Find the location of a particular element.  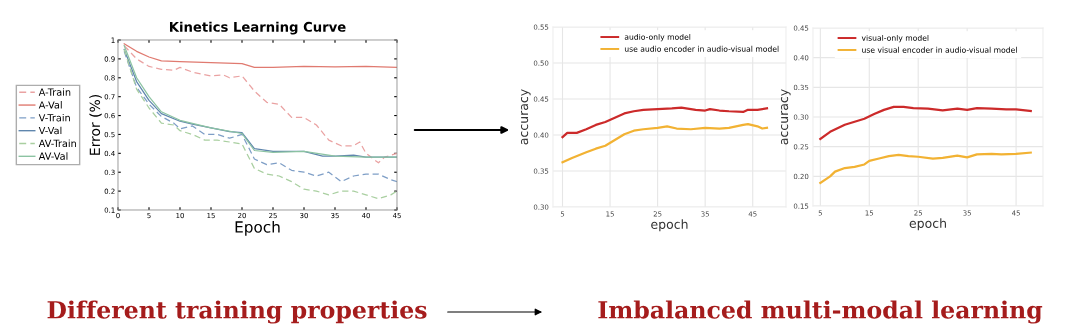

legend-label: V-Train is located at coordinates (54, 117).